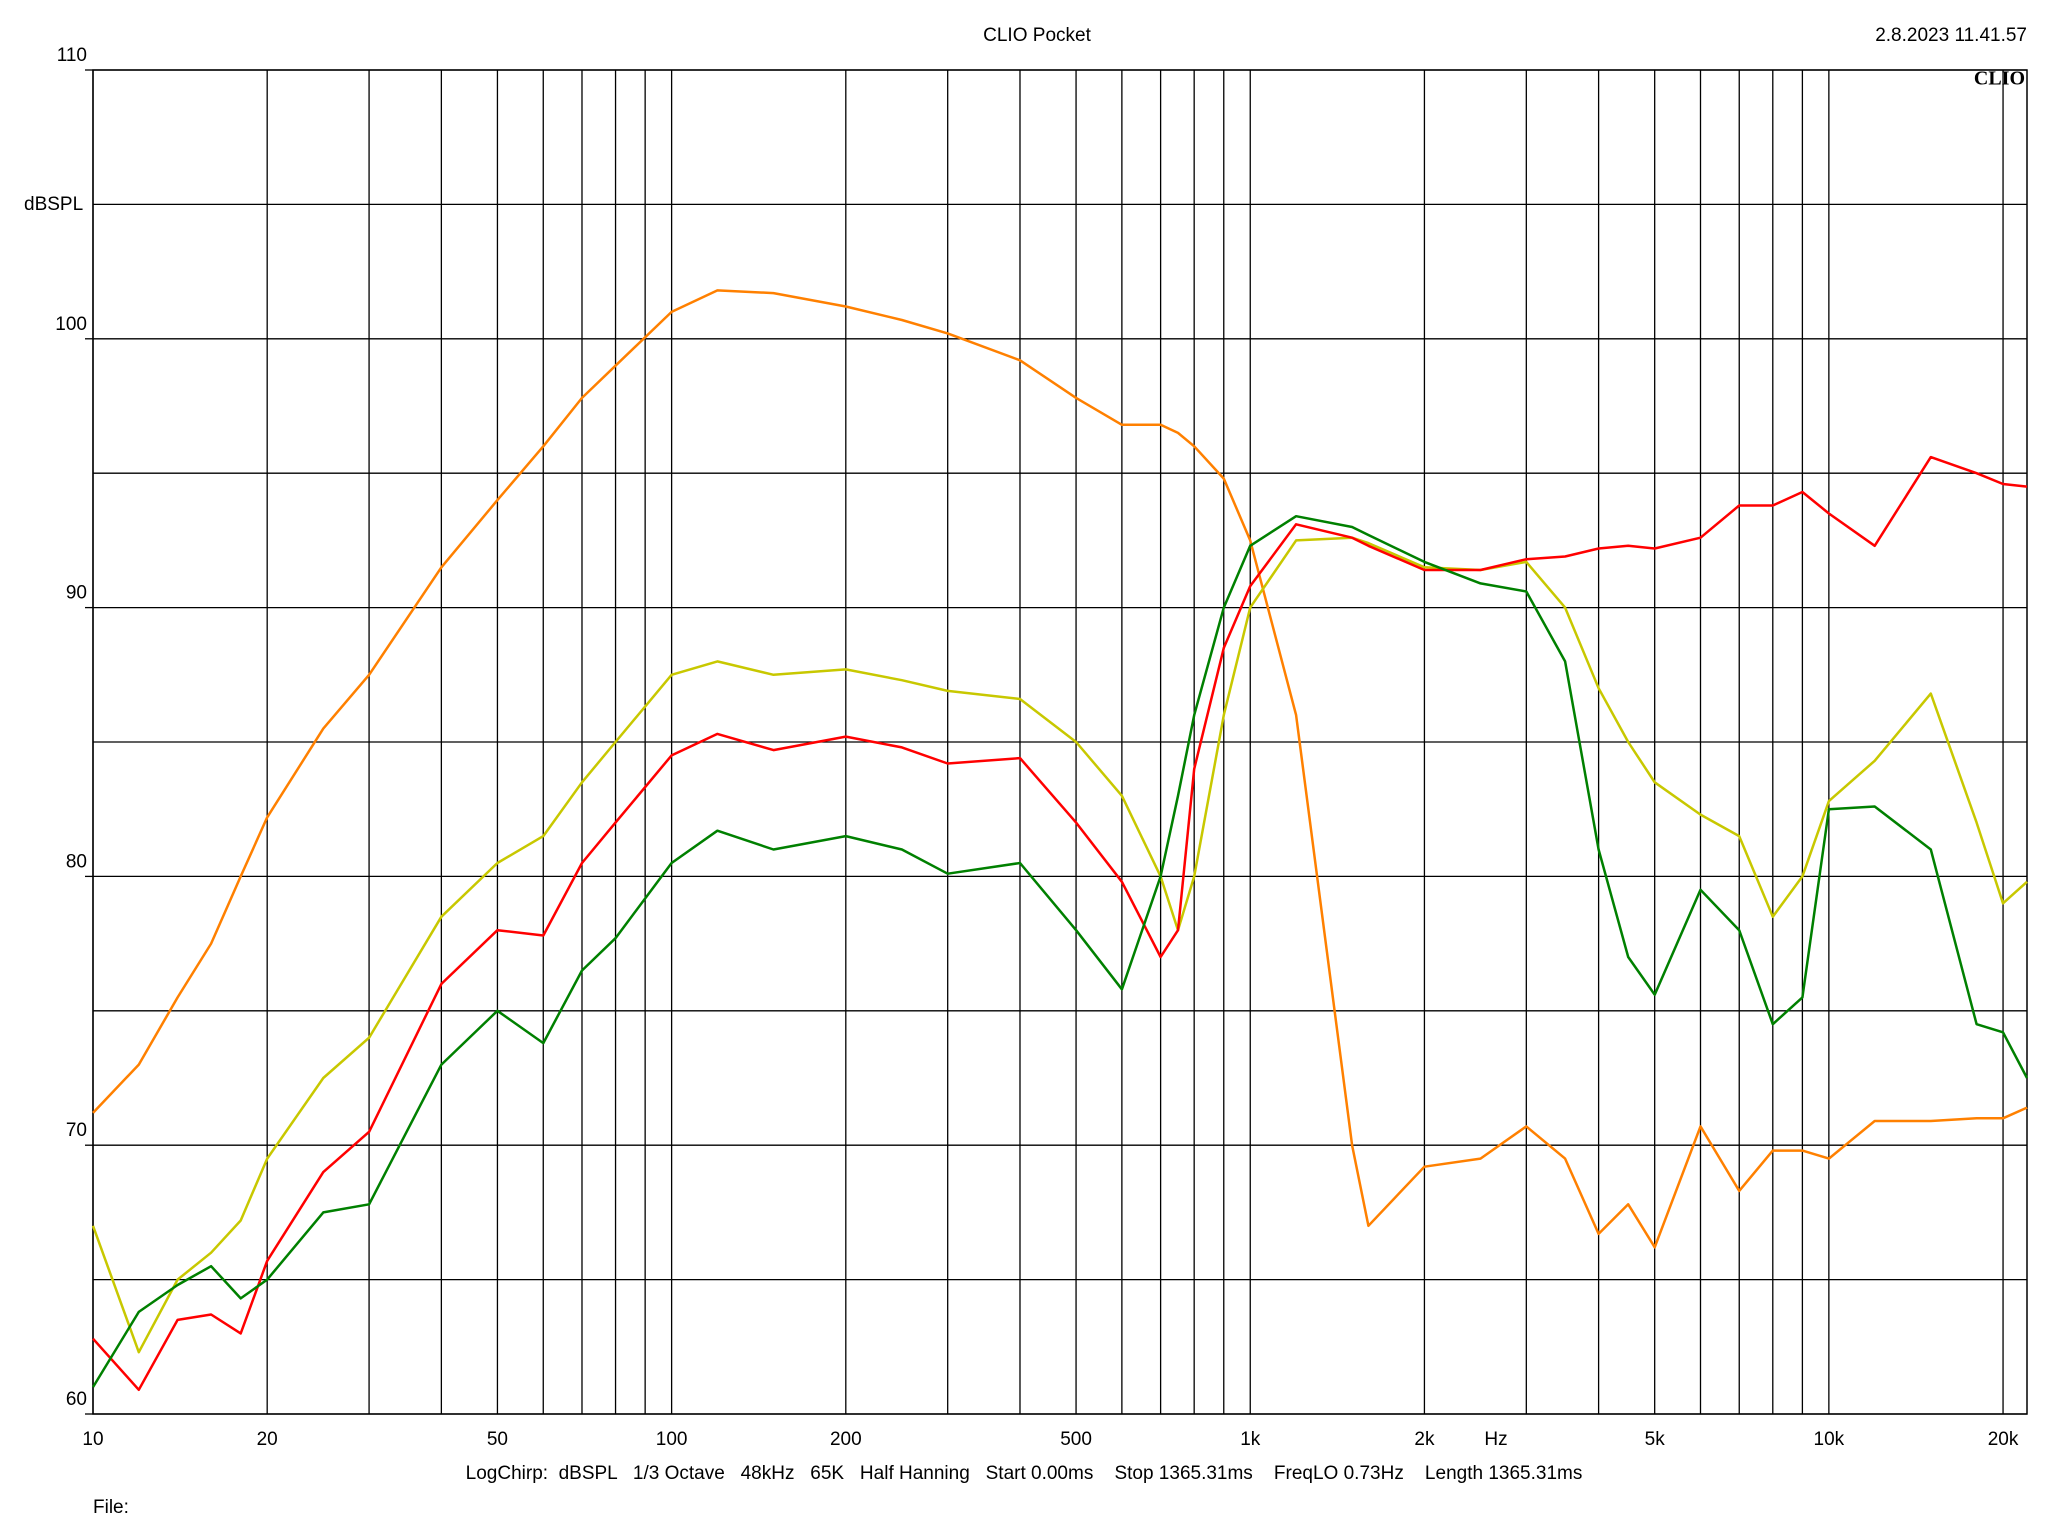  What do you see at coordinates (76, 861) in the screenshot?
I see `y-tick-label: 80` at bounding box center [76, 861].